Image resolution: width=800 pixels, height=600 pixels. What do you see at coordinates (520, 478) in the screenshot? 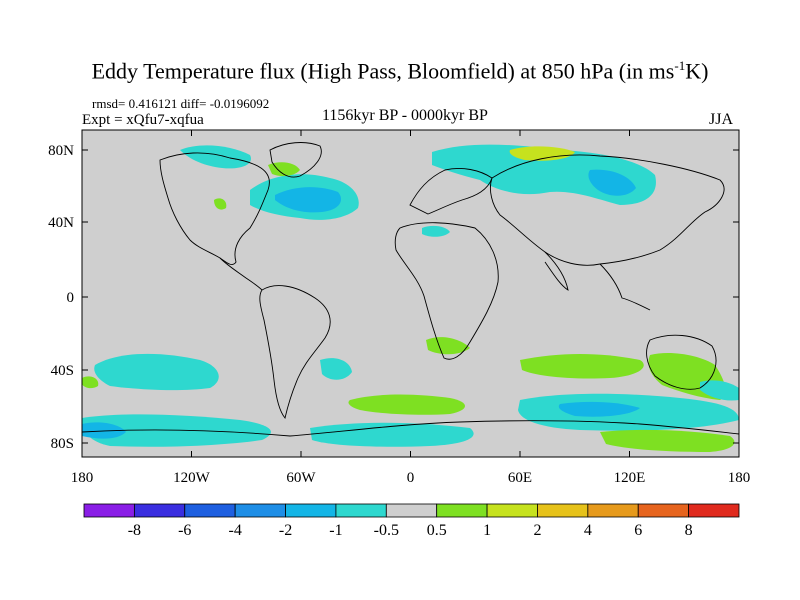
I see `lon-label: 60E` at bounding box center [520, 478].